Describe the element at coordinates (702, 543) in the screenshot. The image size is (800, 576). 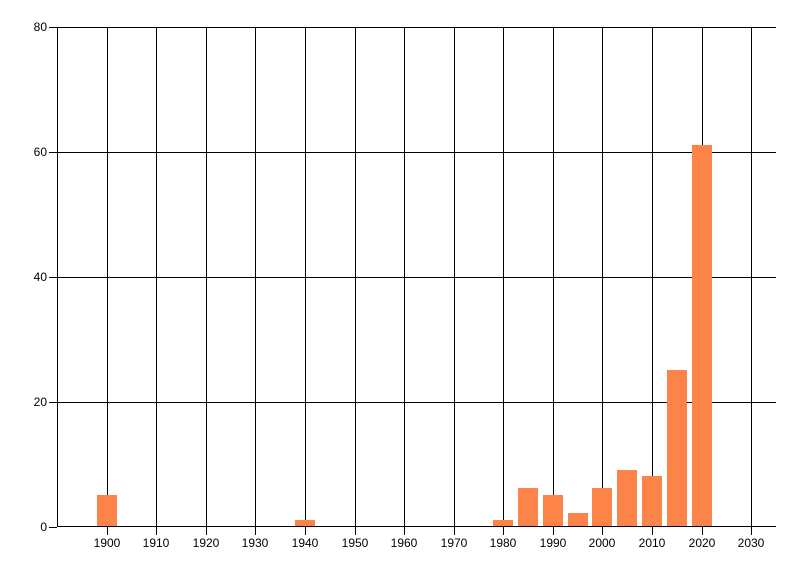
I see `x-tick-label: 2020` at that location.